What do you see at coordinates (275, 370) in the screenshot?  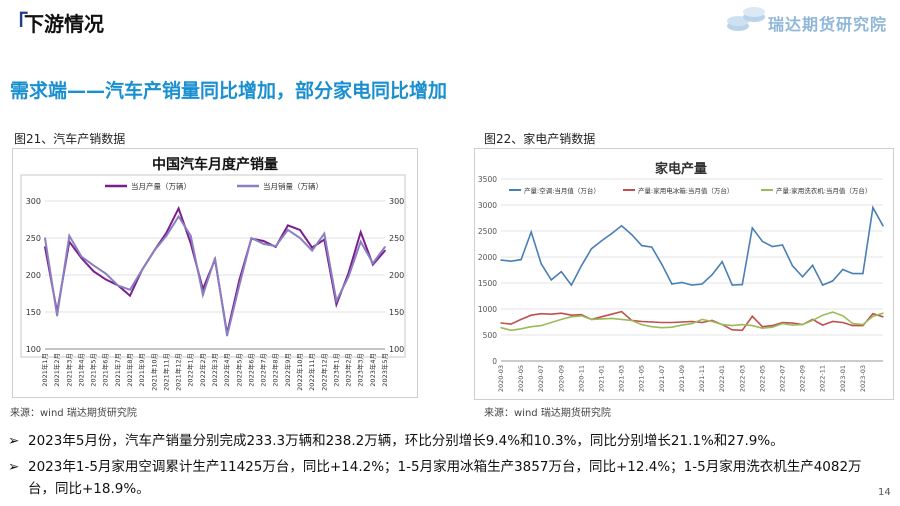 I see `x-tick-label: 2022年8月` at bounding box center [275, 370].